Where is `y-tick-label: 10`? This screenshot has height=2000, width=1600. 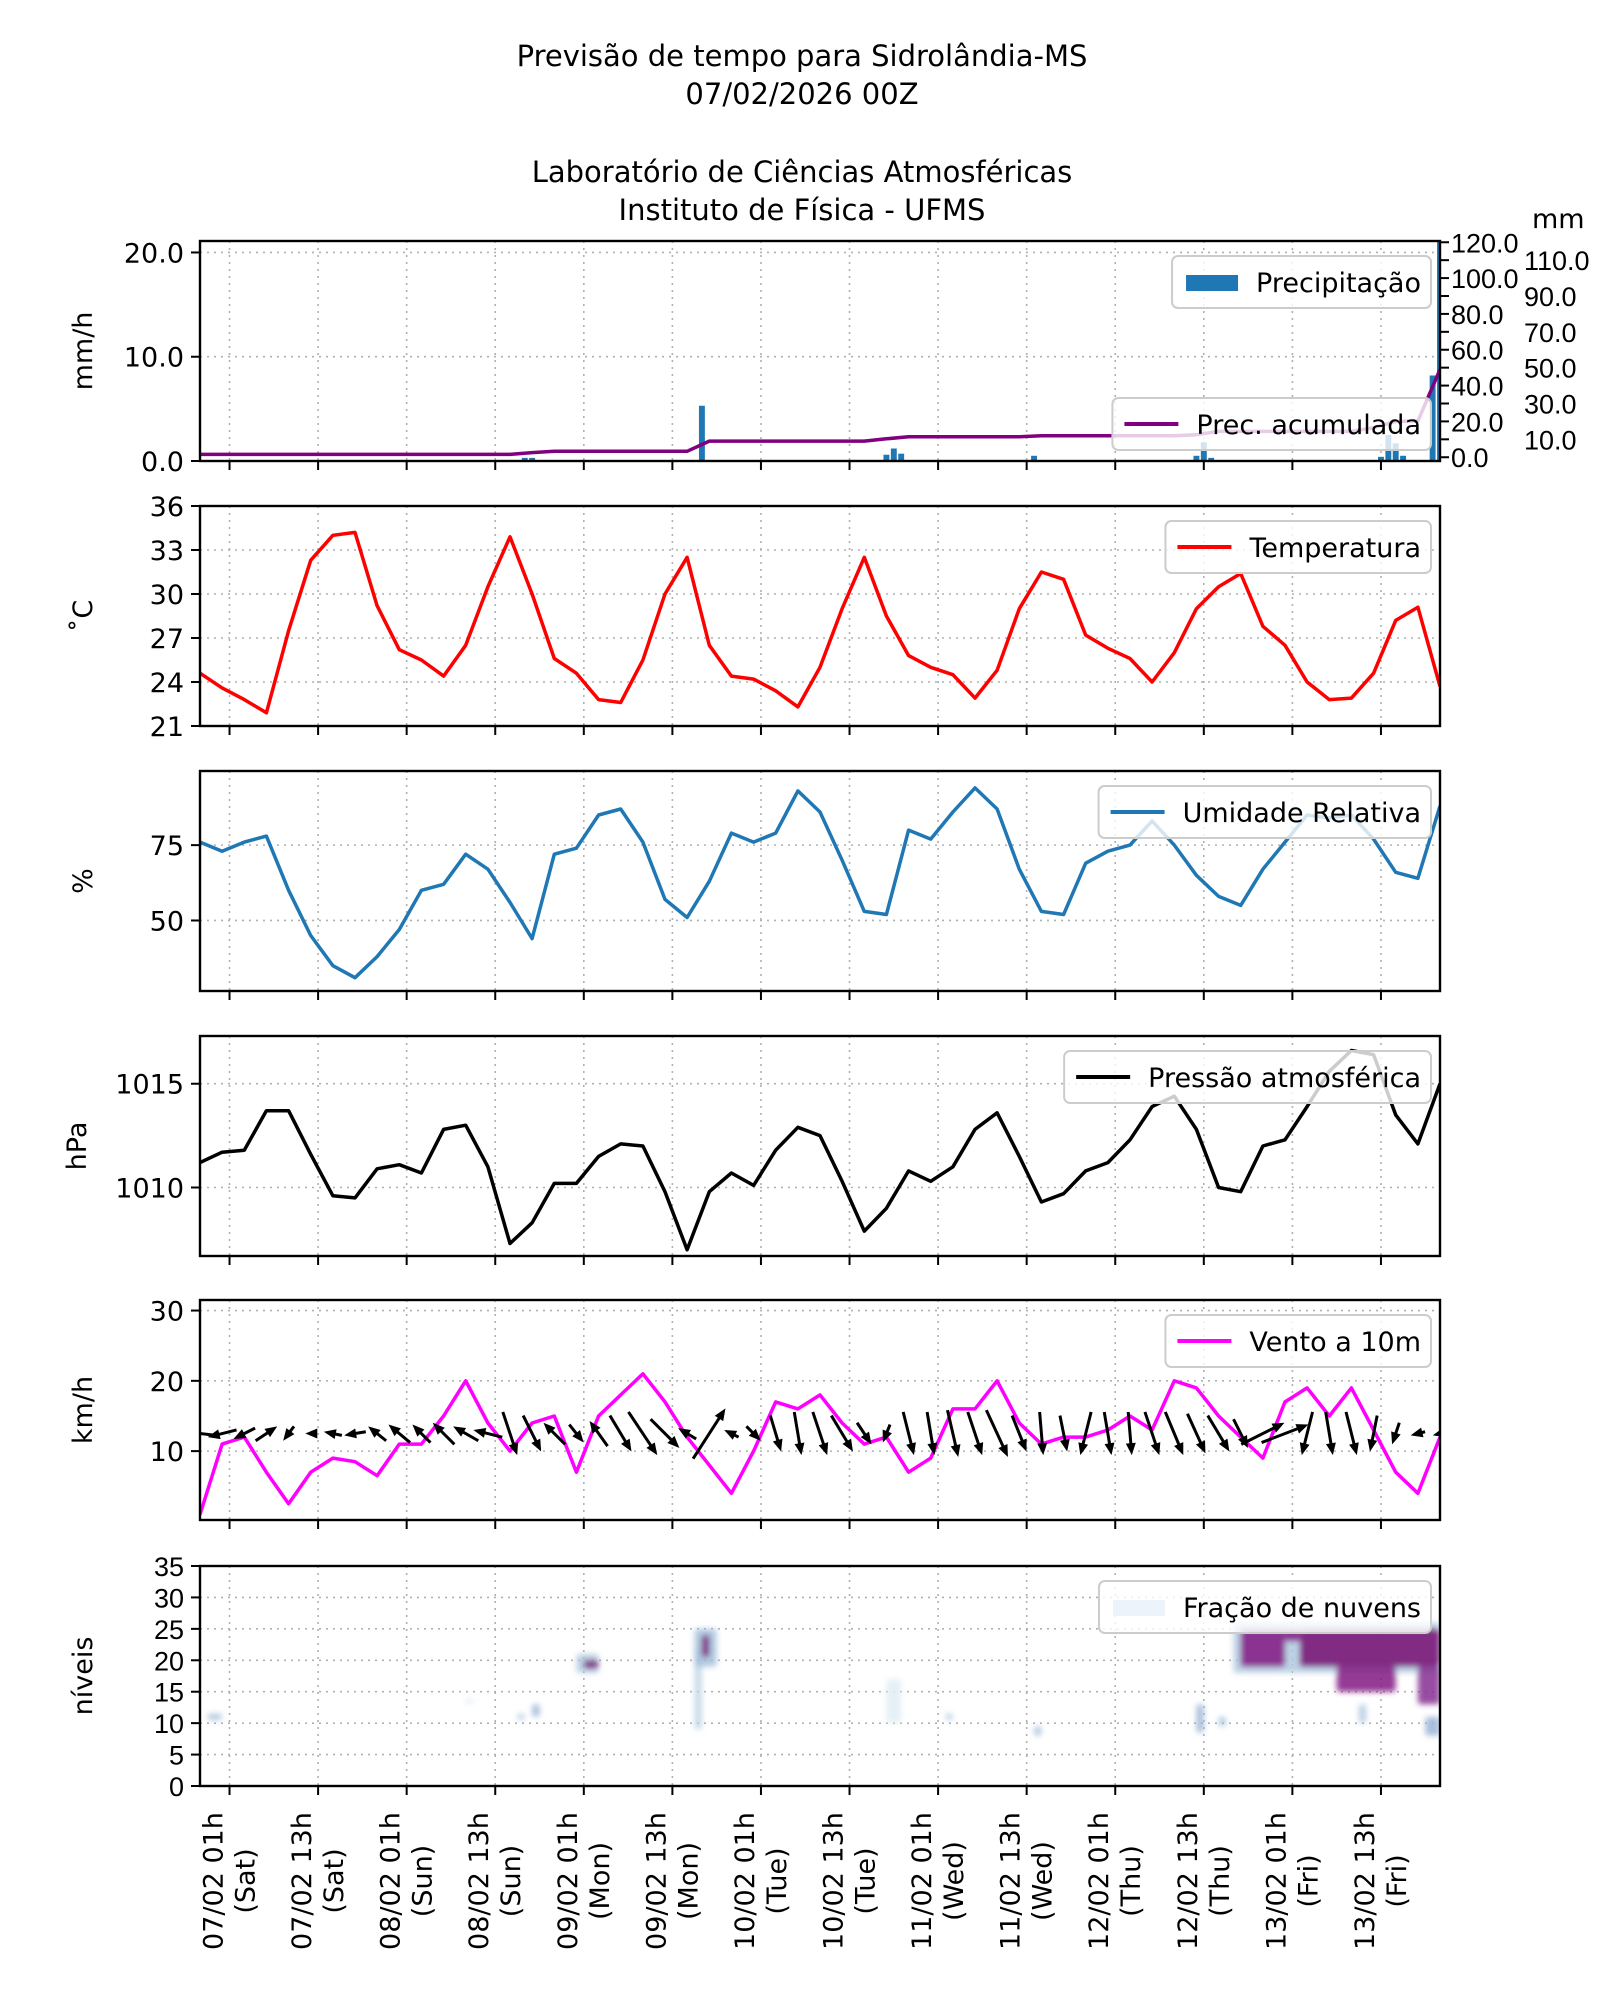 y-tick-label: 10 is located at coordinates (169, 1724).